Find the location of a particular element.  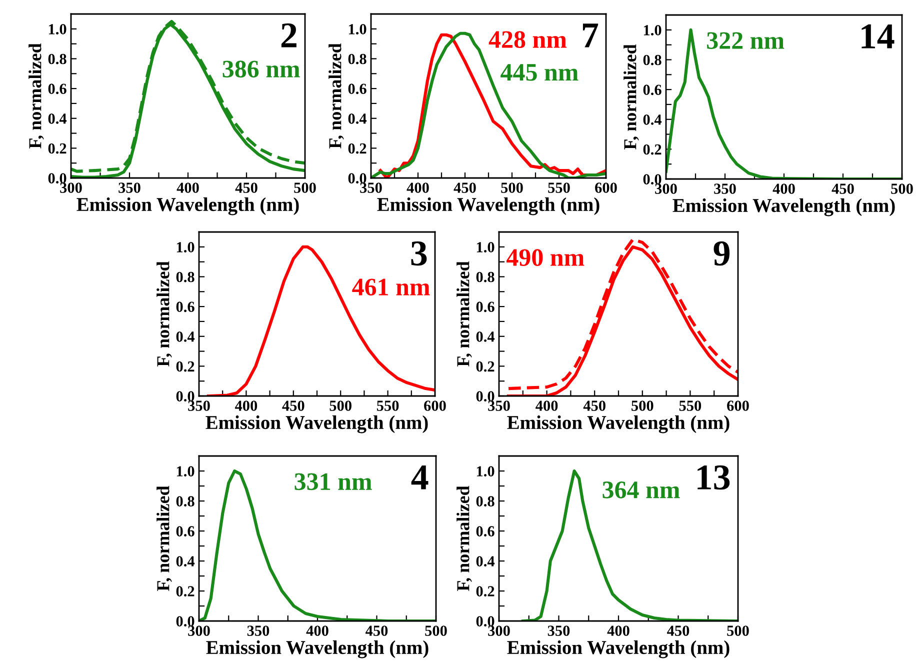

chart-title: 13 is located at coordinates (714, 477).